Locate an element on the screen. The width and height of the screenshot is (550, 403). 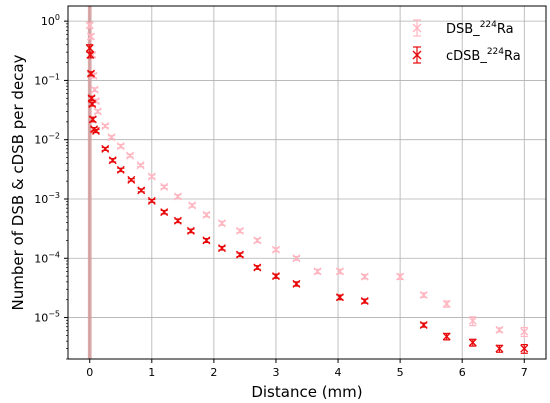
x-tick-label: 0 is located at coordinates (89, 372).